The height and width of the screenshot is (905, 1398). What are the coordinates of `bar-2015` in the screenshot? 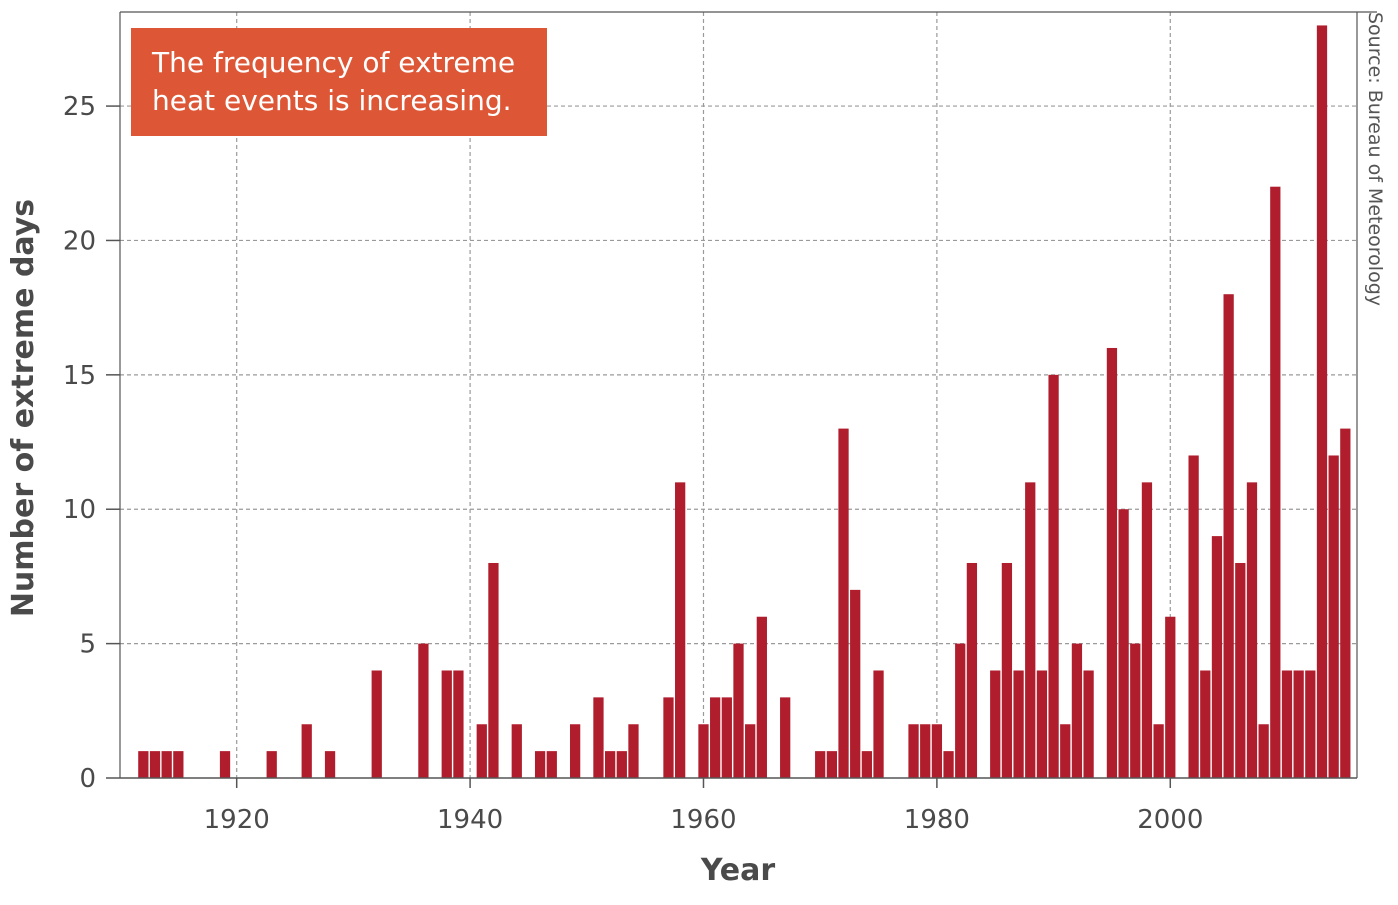 It's located at (1345, 603).